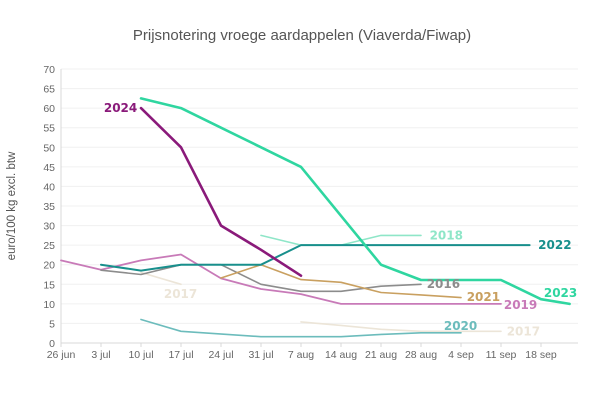 This screenshot has height=400, width=600. Describe the element at coordinates (461, 355) in the screenshot. I see `x-tick-label: 4 sep` at that location.